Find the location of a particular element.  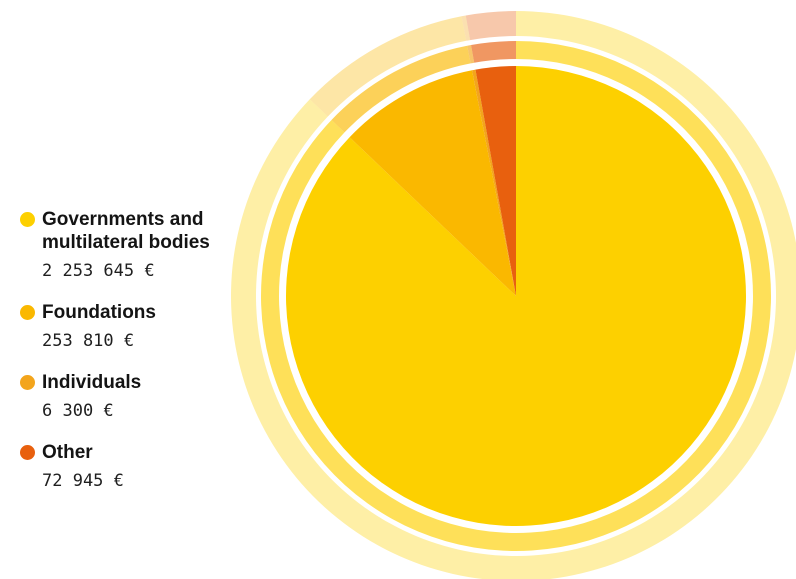

pie-slice-individuals is located at coordinates (494, 182).